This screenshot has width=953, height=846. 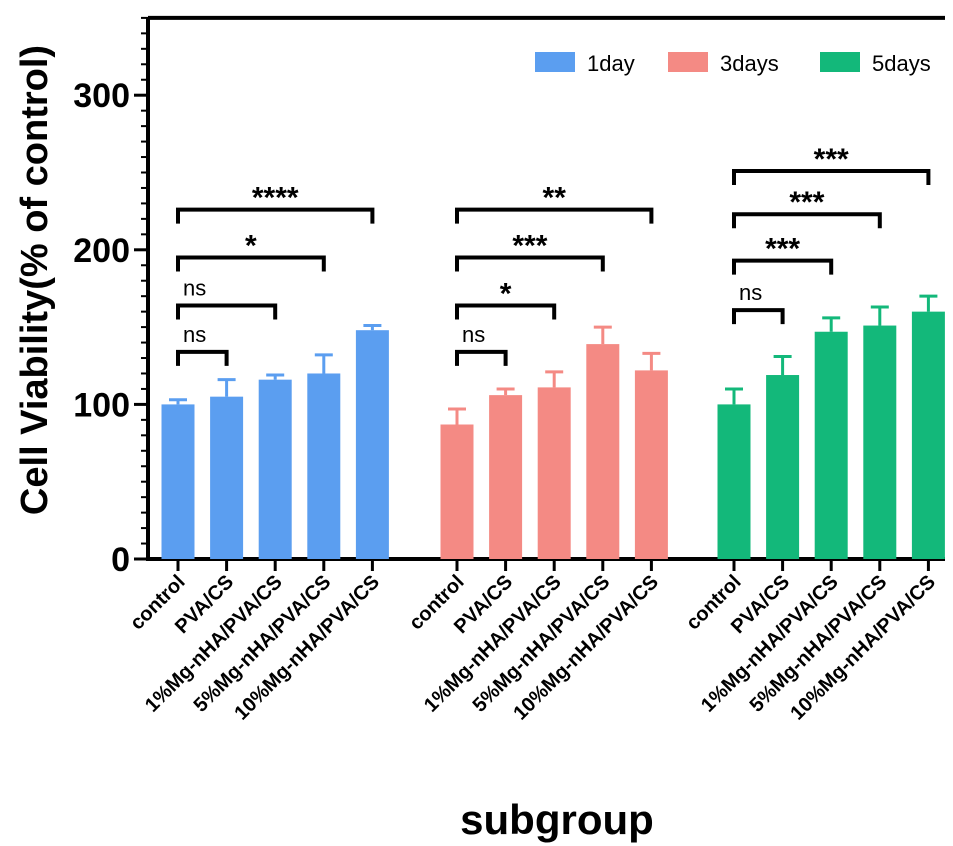 What do you see at coordinates (101, 405) in the screenshot?
I see `y-tick-label: 100` at bounding box center [101, 405].